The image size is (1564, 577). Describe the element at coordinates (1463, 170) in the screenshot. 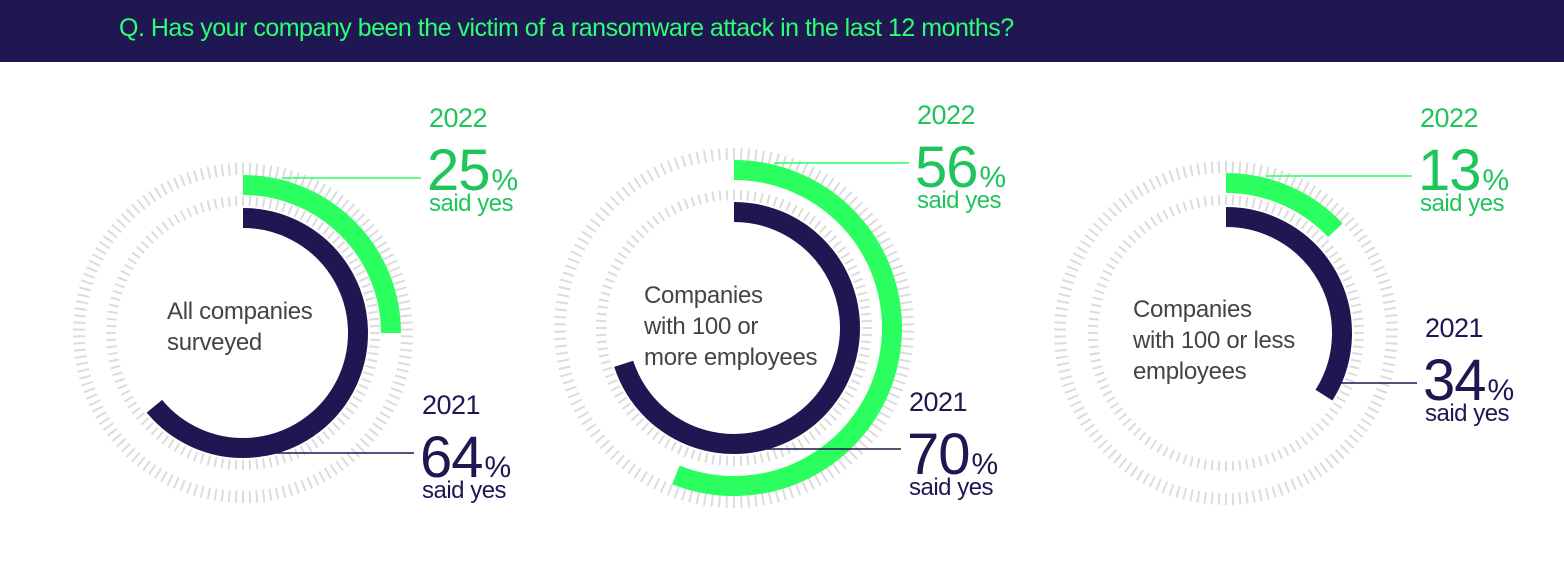

I see `data-label: 13%` at that location.